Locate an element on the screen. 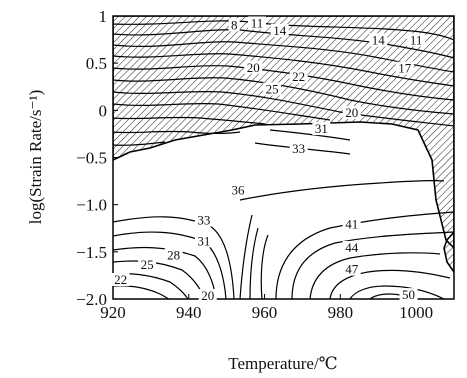  x-tick-label: 940 is located at coordinates (189, 312).